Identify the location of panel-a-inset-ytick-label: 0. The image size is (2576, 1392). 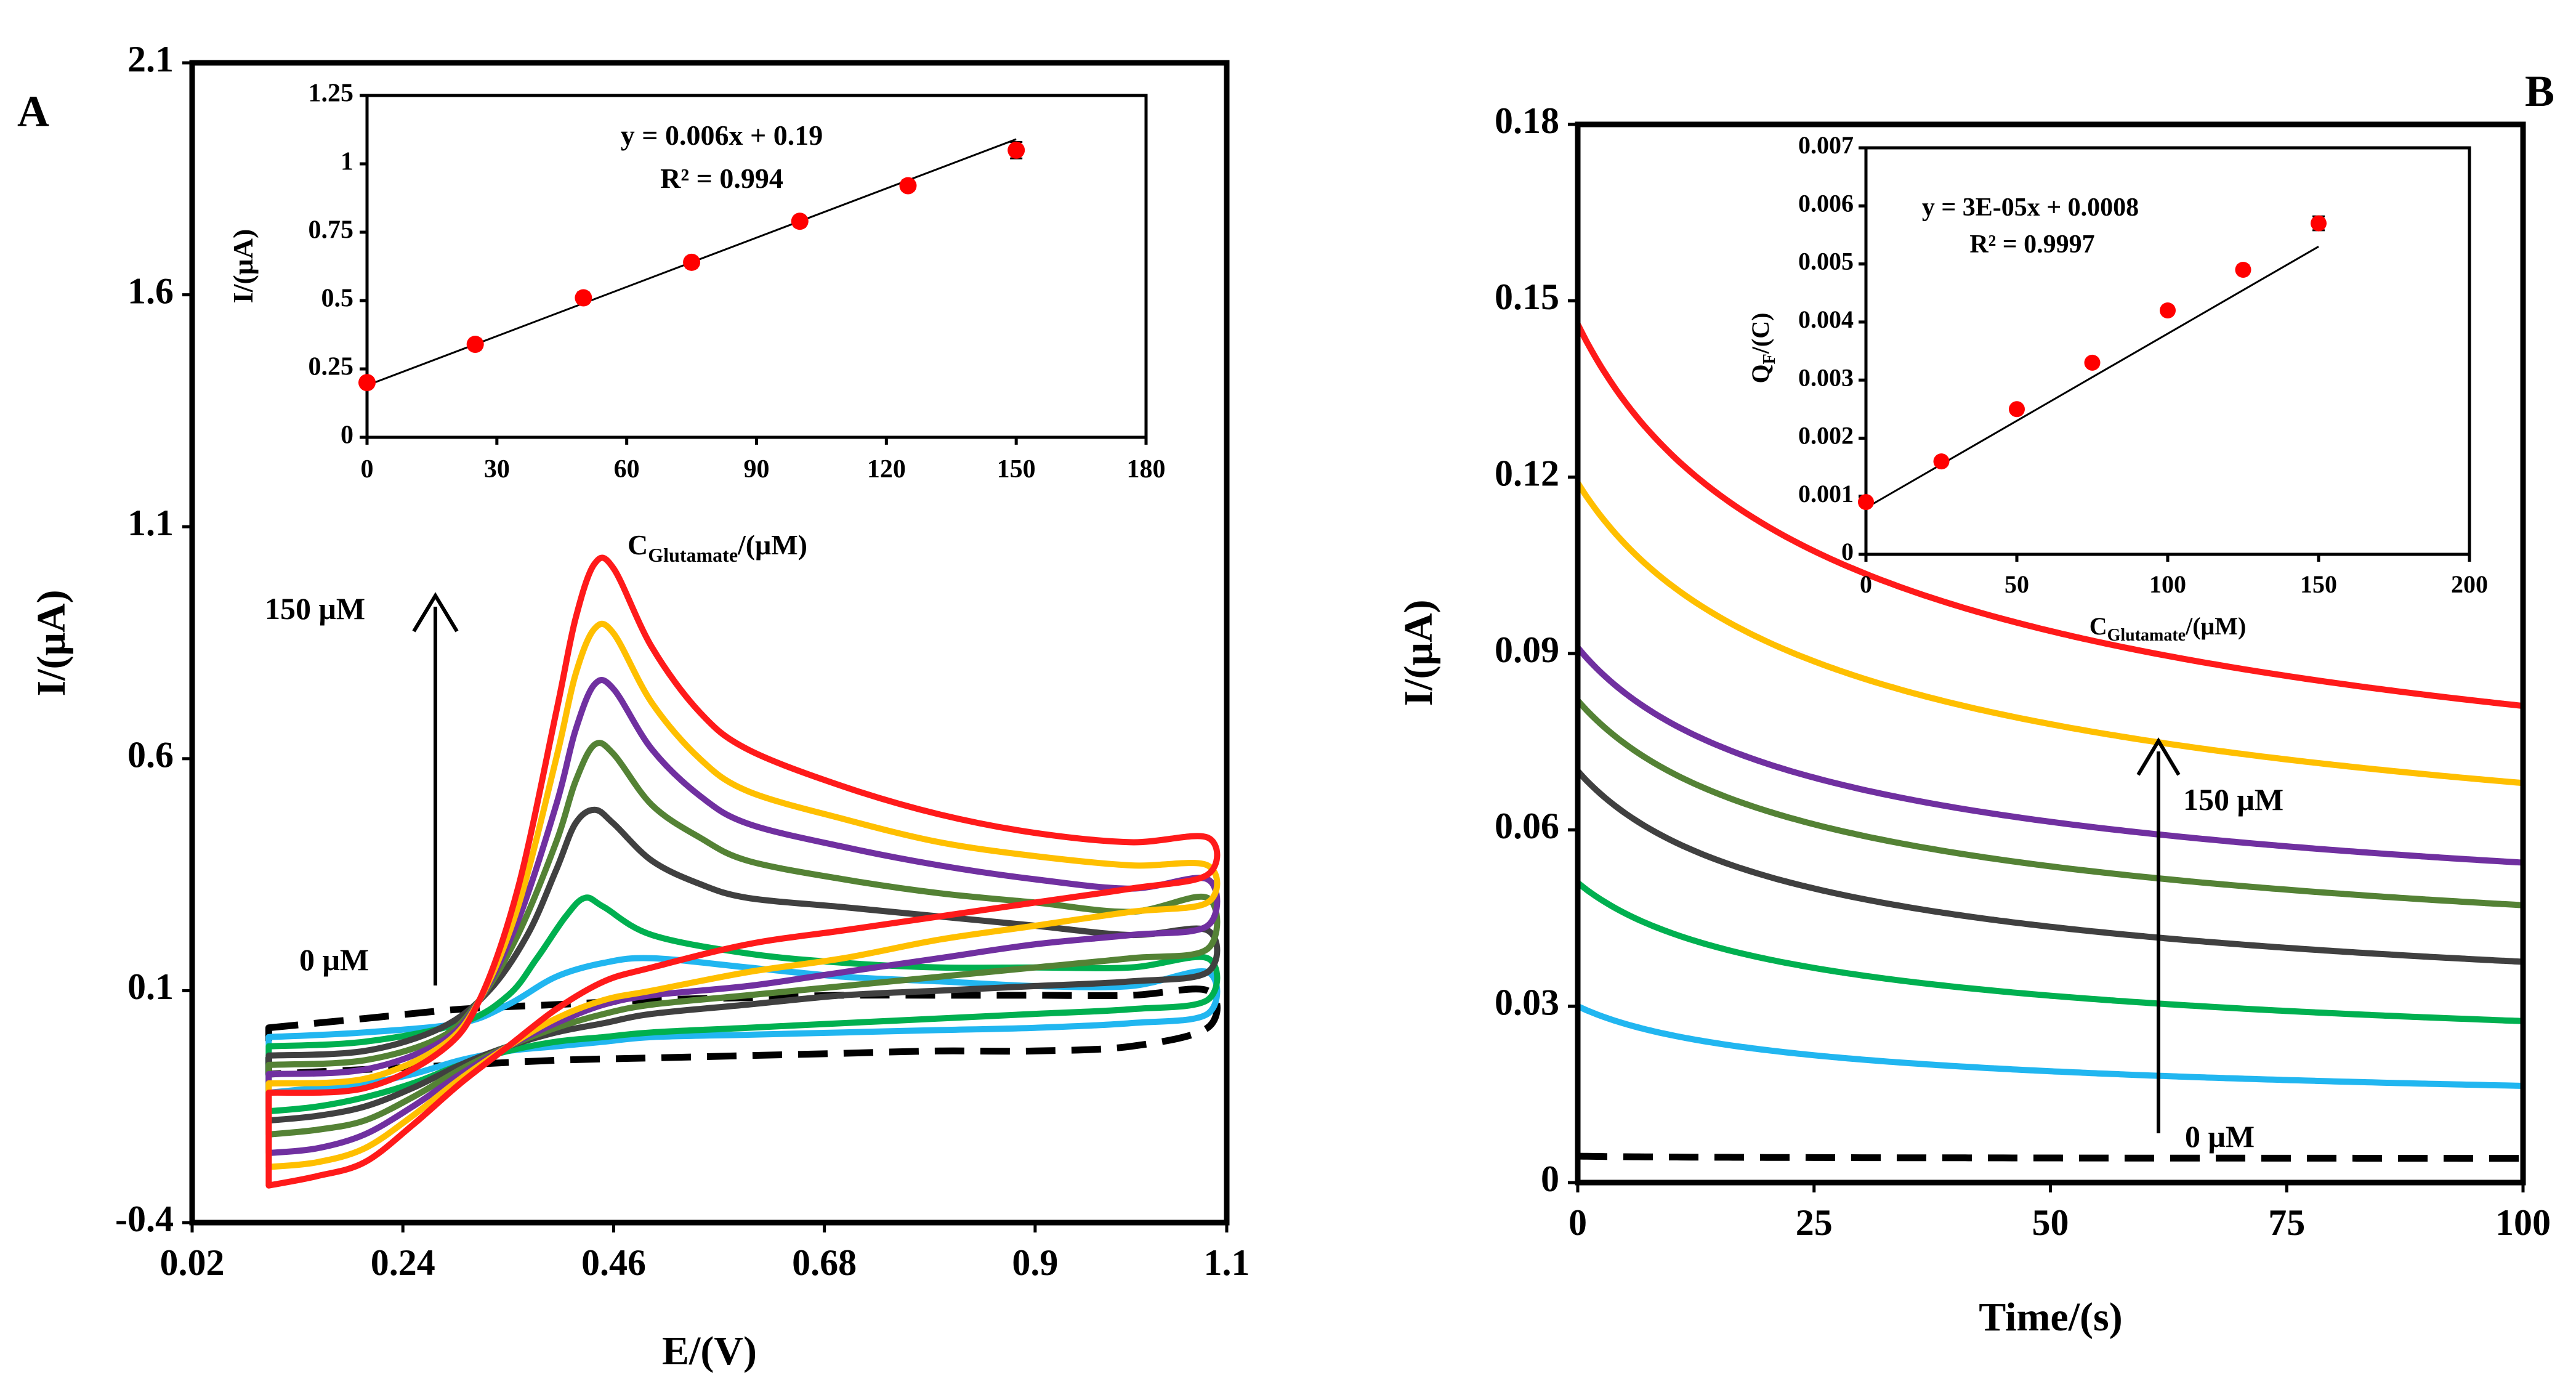
(347, 436).